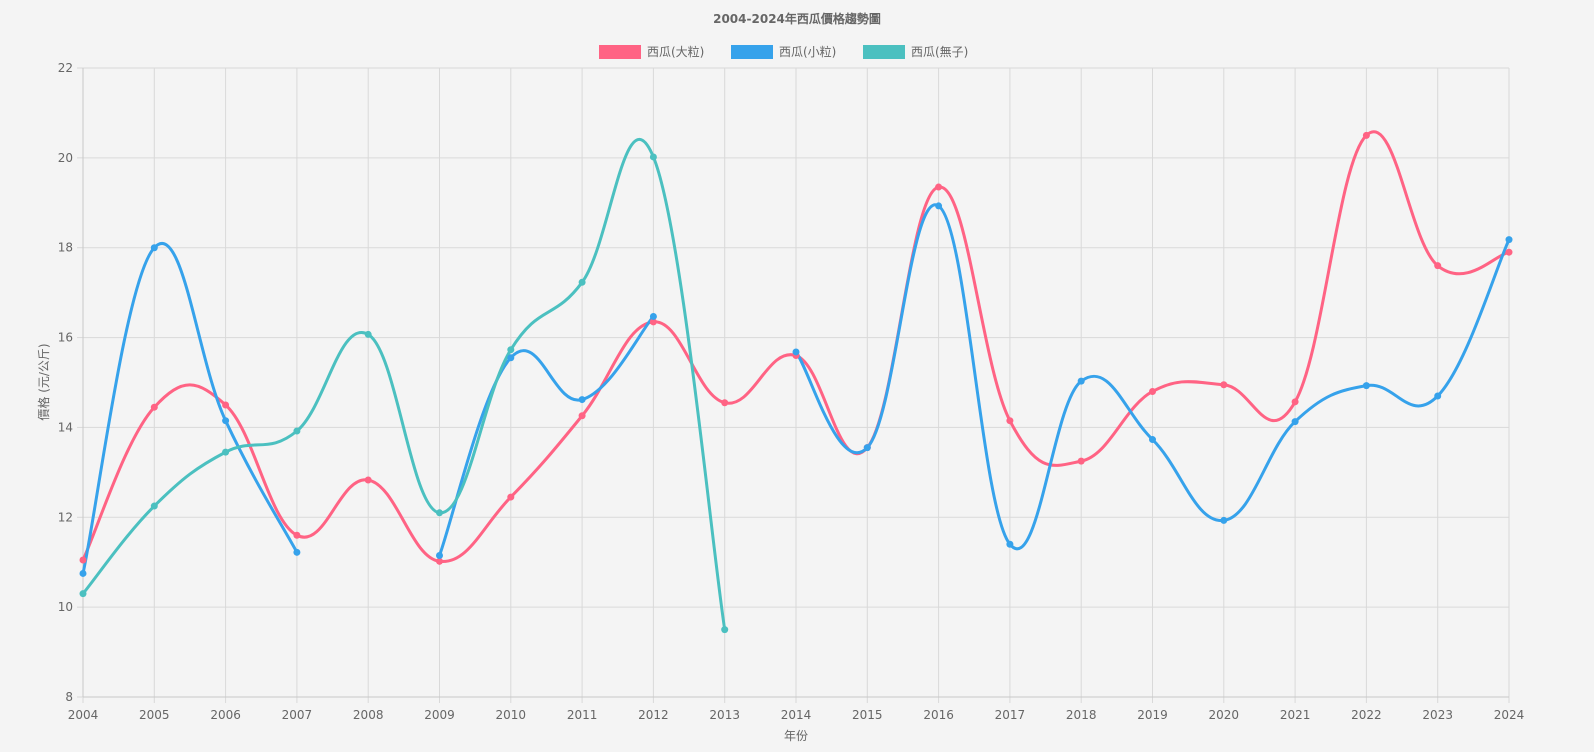 The width and height of the screenshot is (1594, 752). What do you see at coordinates (225, 715) in the screenshot?
I see `x-tick-label: 2006` at bounding box center [225, 715].